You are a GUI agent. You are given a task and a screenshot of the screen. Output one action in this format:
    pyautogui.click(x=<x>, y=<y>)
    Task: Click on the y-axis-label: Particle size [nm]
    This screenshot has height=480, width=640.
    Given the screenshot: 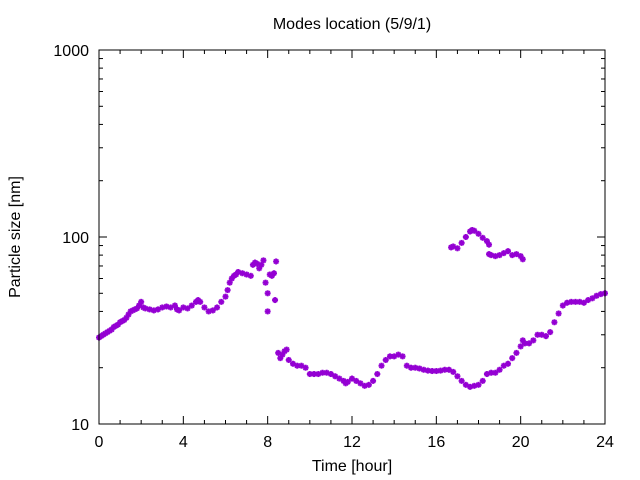 What is the action you would take?
    pyautogui.click(x=15, y=237)
    